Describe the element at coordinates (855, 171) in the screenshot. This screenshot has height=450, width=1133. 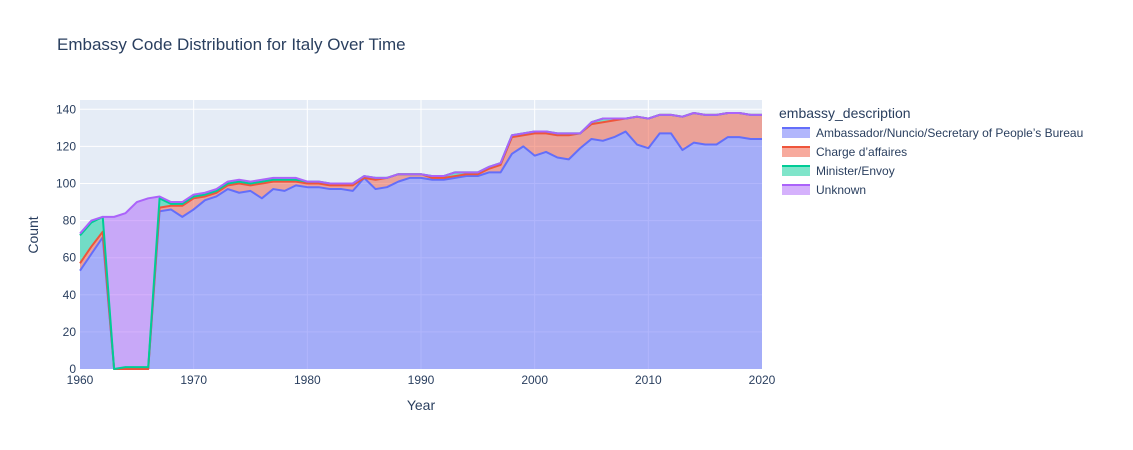
I see `legend-label: Minister/Envoy` at that location.